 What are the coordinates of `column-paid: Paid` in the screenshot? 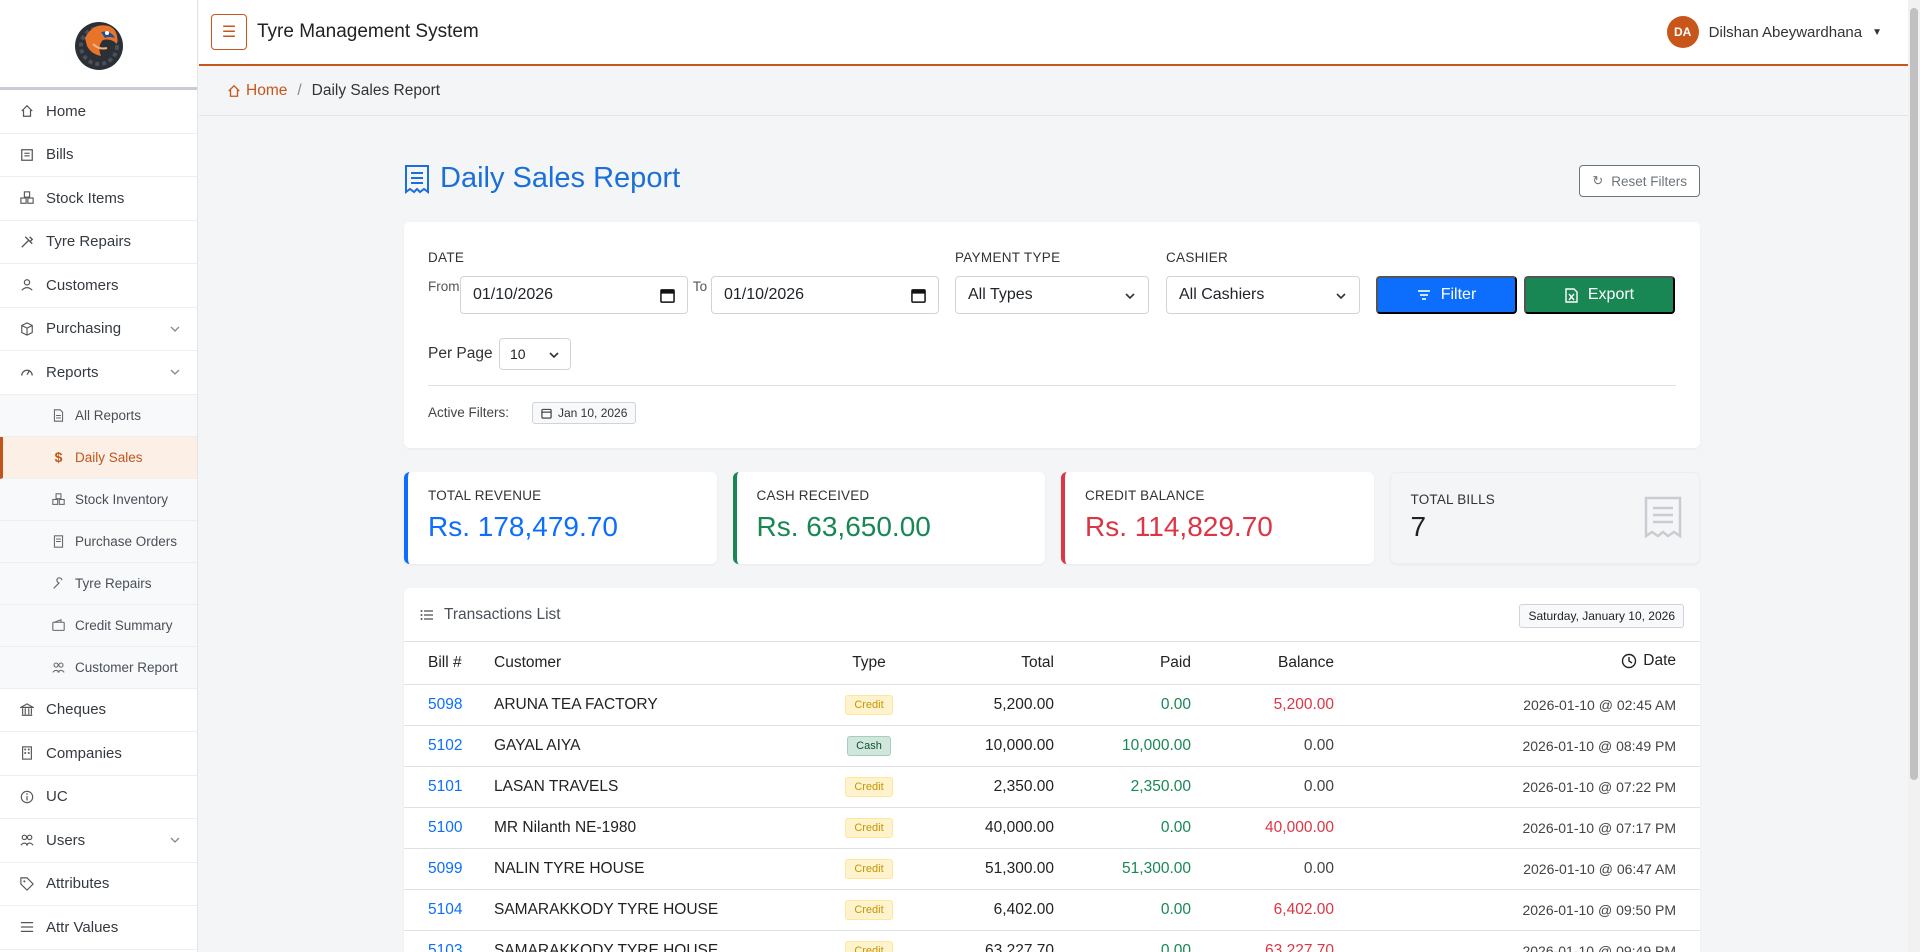 It's located at (1122, 663).